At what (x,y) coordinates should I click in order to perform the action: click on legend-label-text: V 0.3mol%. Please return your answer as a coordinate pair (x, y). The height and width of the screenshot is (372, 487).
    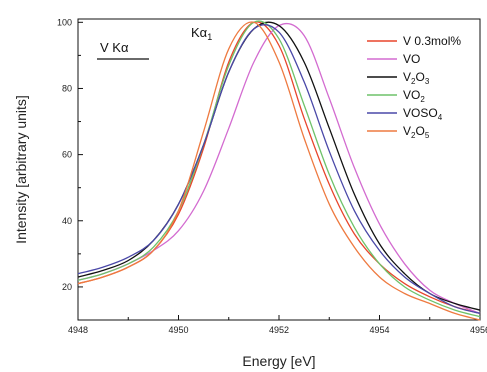
    Looking at the image, I should click on (432, 41).